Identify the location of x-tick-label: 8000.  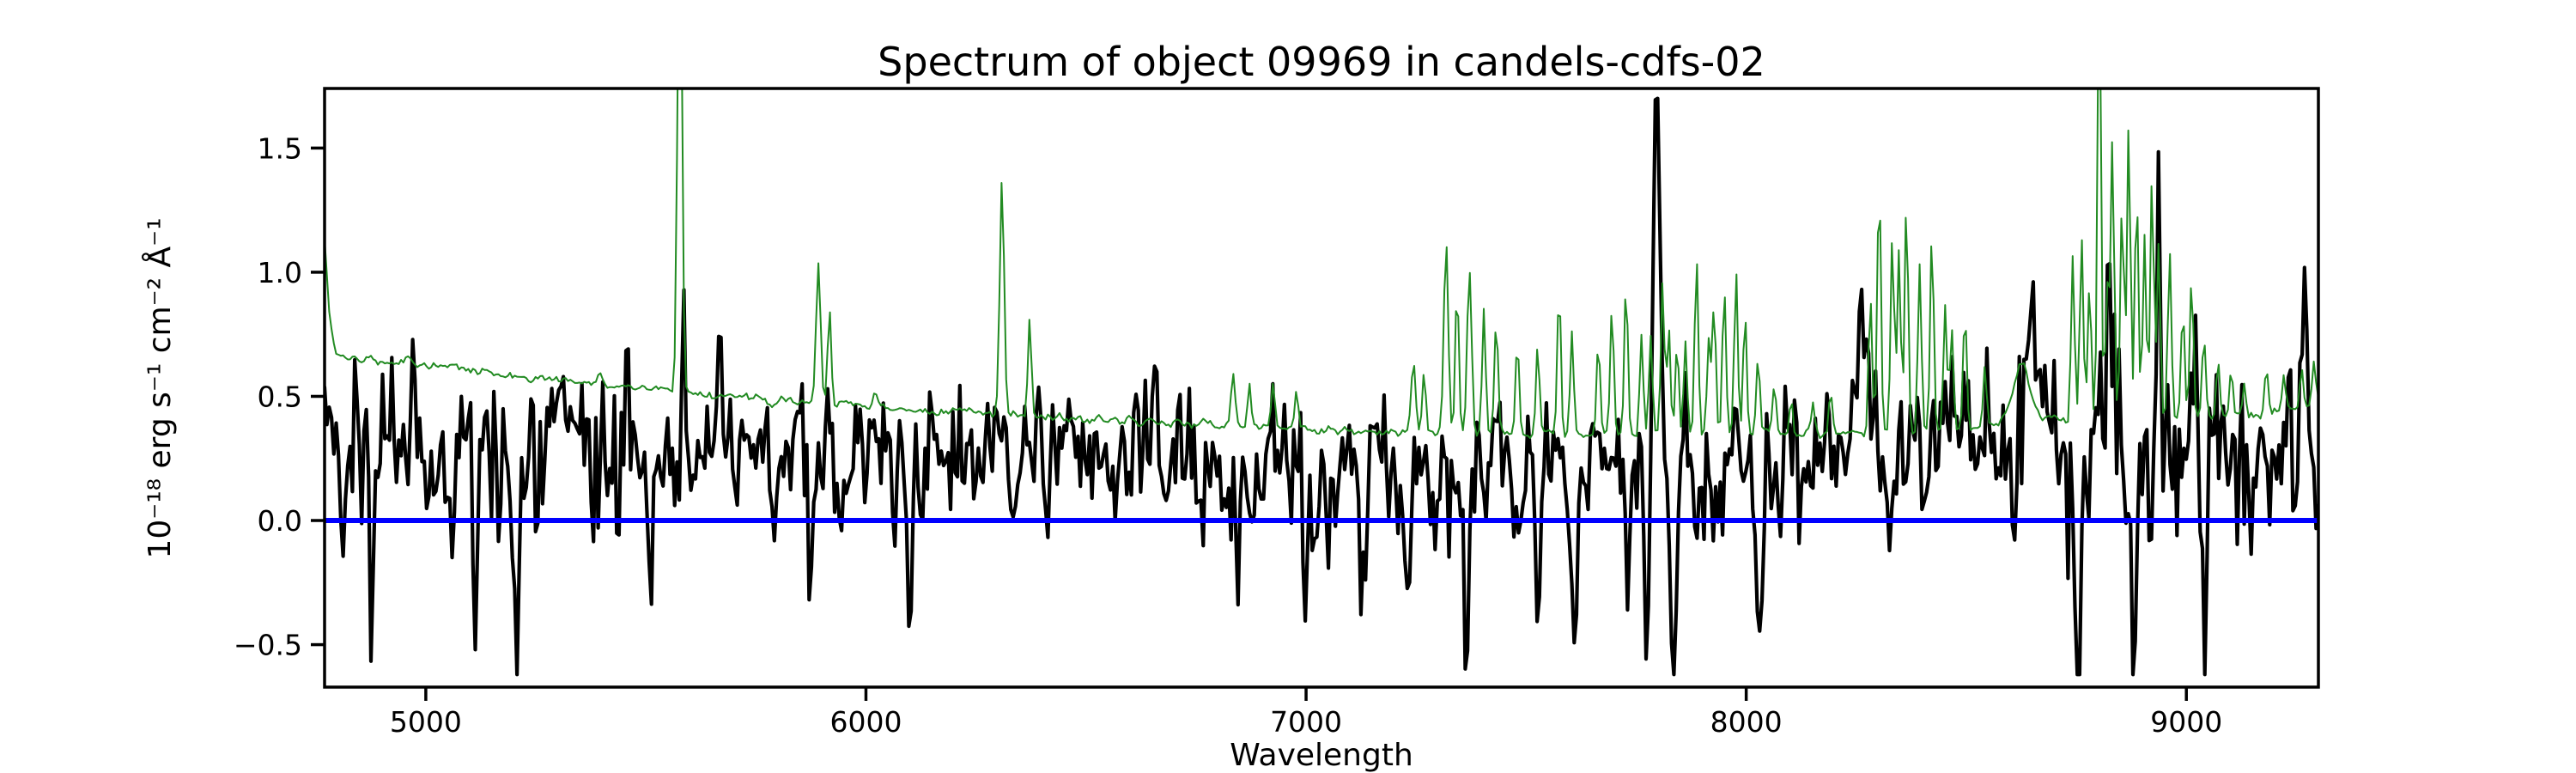
(1747, 722).